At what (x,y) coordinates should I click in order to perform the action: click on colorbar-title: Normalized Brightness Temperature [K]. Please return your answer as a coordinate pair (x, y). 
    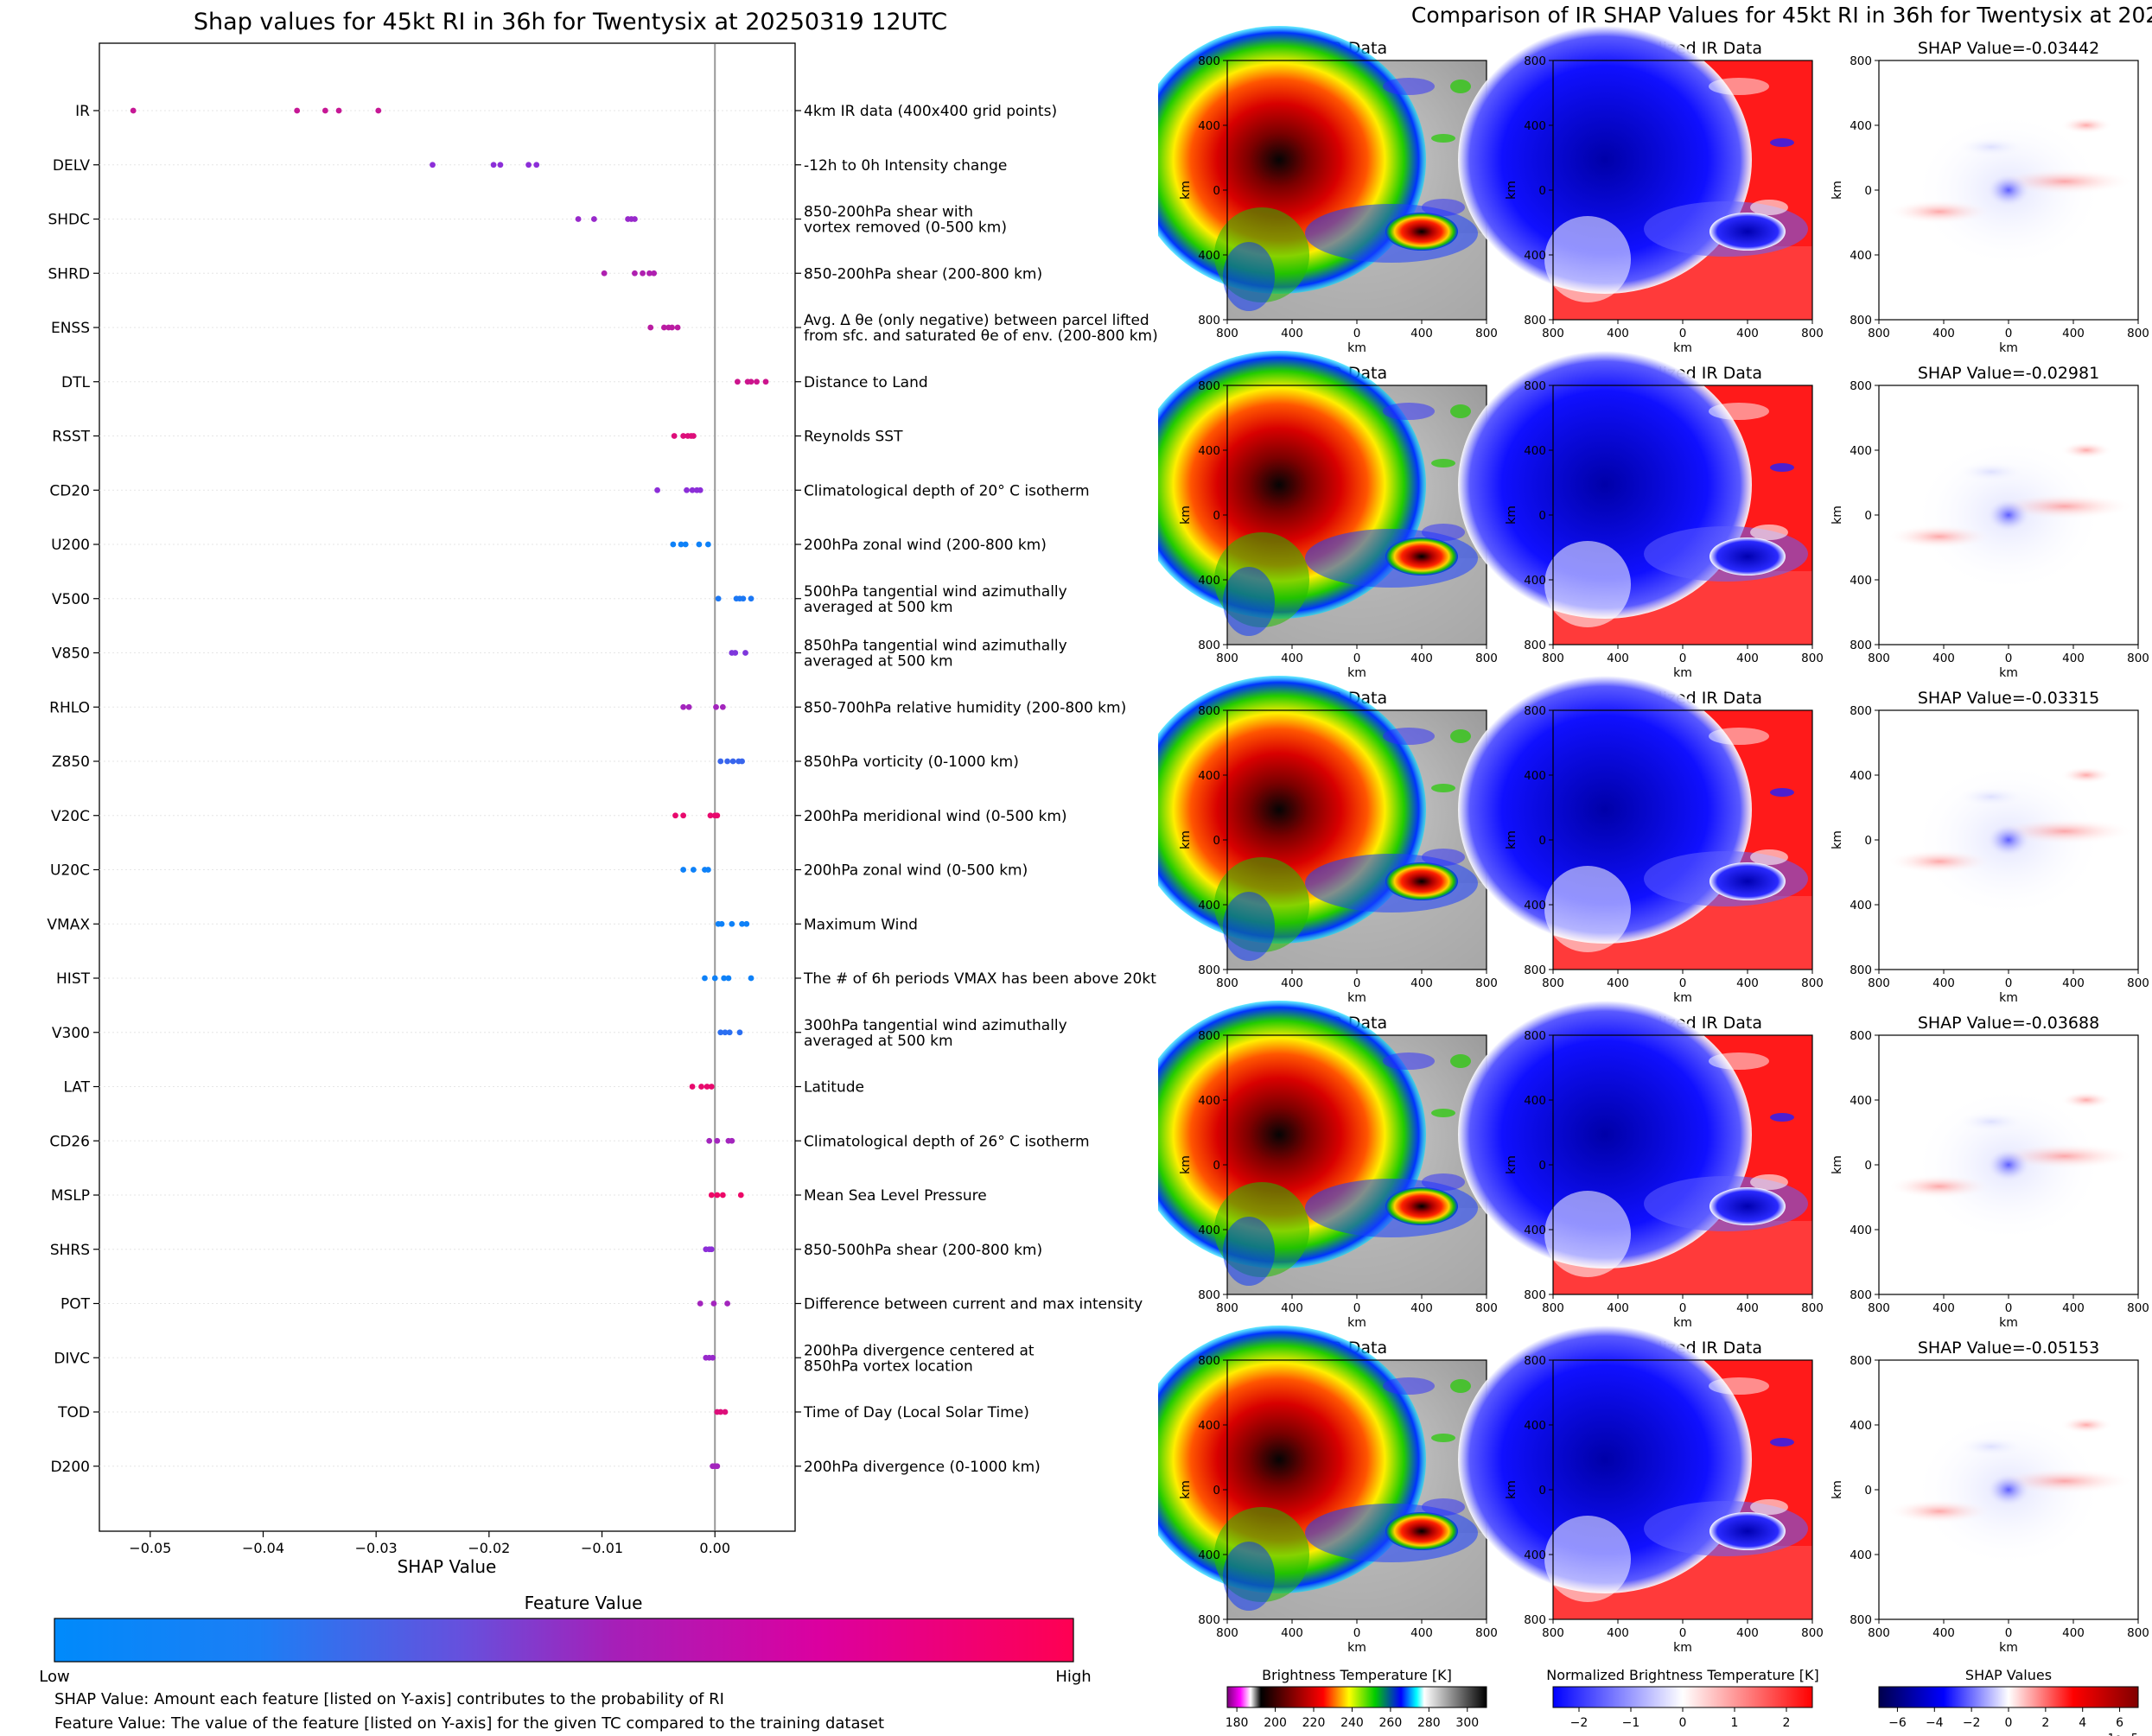
    Looking at the image, I should click on (1682, 1675).